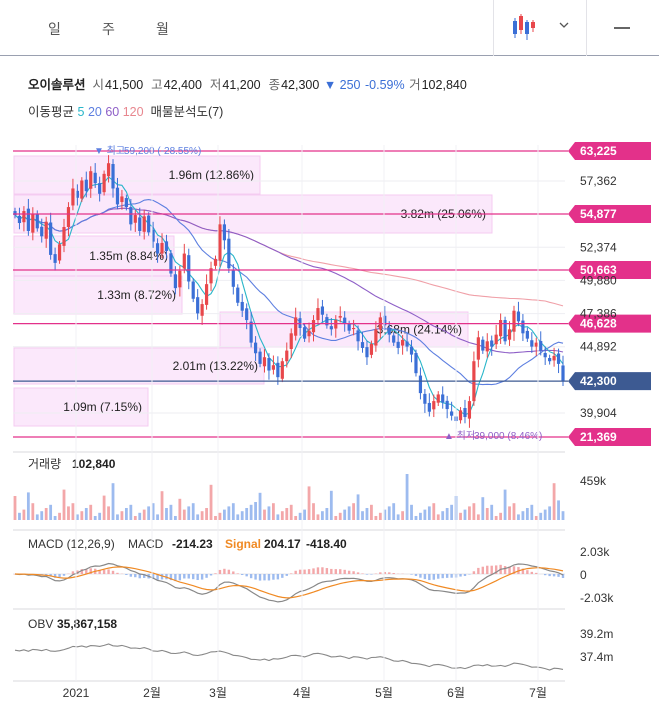 This screenshot has width=659, height=713. I want to click on tab-day: 일, so click(54, 29).